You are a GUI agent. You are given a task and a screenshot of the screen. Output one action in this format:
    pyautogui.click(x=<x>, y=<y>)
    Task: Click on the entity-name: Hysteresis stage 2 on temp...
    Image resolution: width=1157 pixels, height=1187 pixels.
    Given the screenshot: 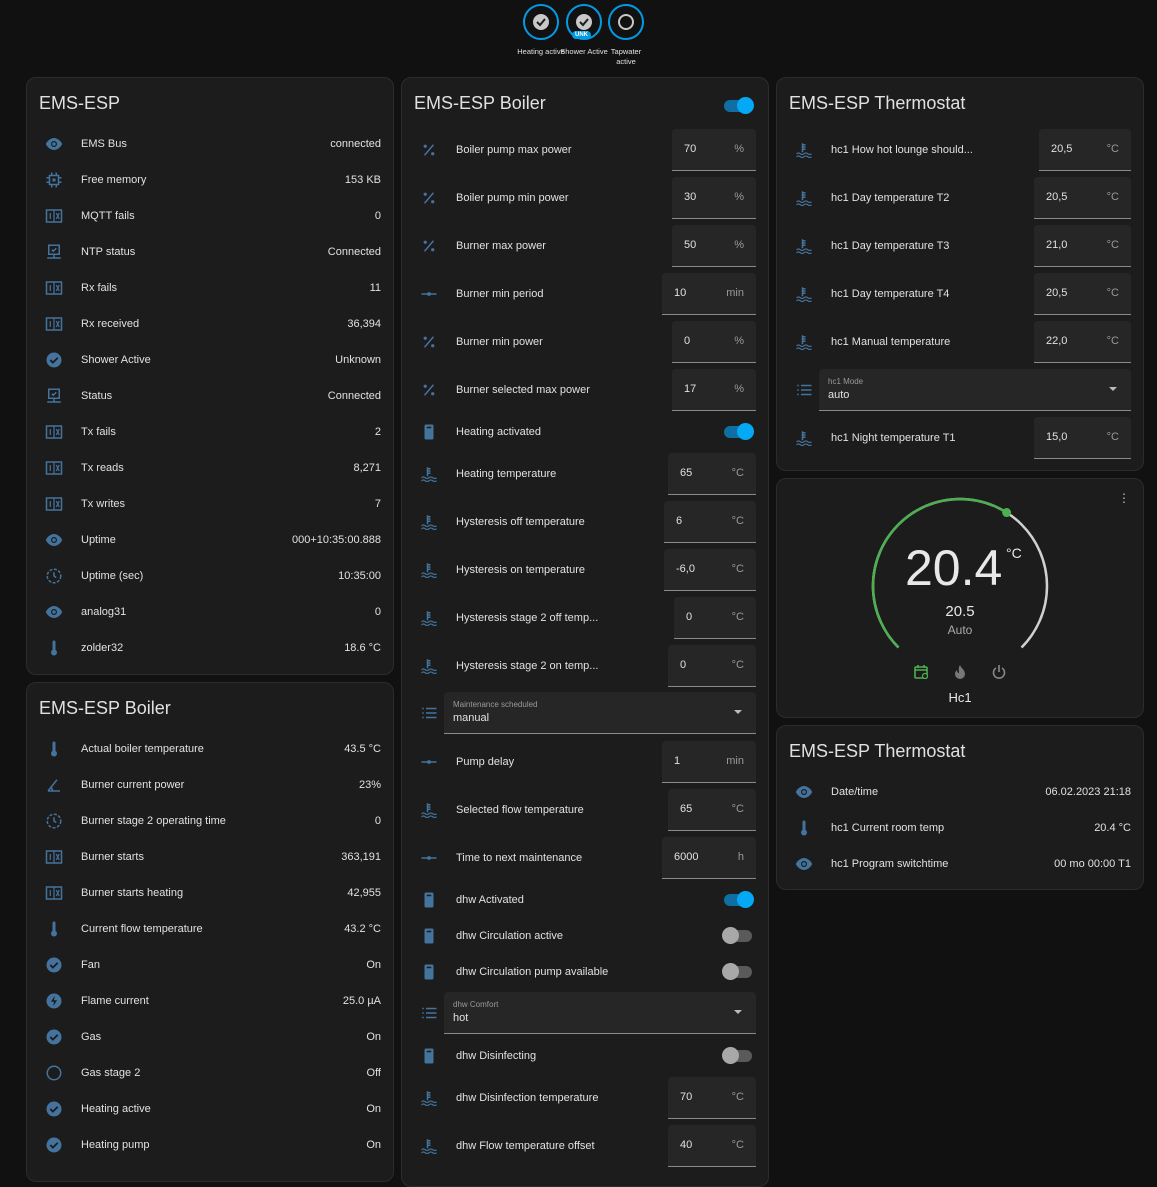 What is the action you would take?
    pyautogui.click(x=527, y=666)
    